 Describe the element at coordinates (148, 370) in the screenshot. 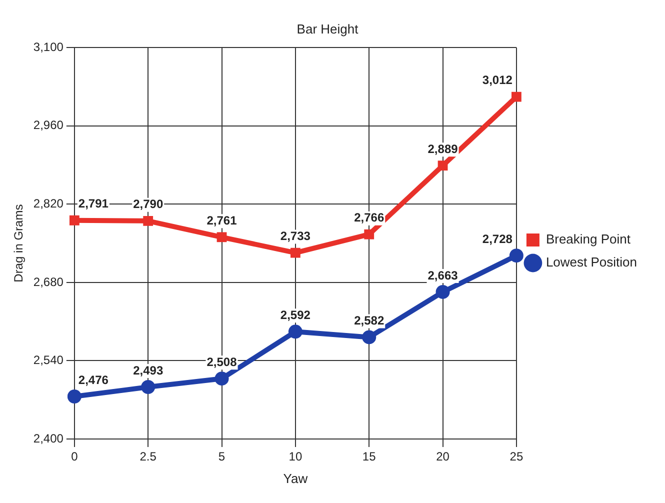

I see `data-label: 2,493` at that location.